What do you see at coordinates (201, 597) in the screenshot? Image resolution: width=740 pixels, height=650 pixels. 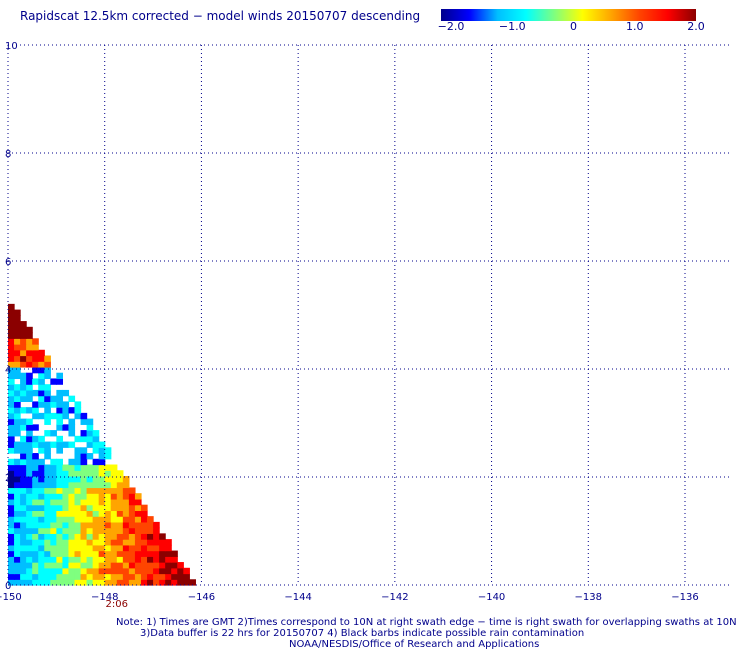 I see `longitude-tick-label: −146` at bounding box center [201, 597].